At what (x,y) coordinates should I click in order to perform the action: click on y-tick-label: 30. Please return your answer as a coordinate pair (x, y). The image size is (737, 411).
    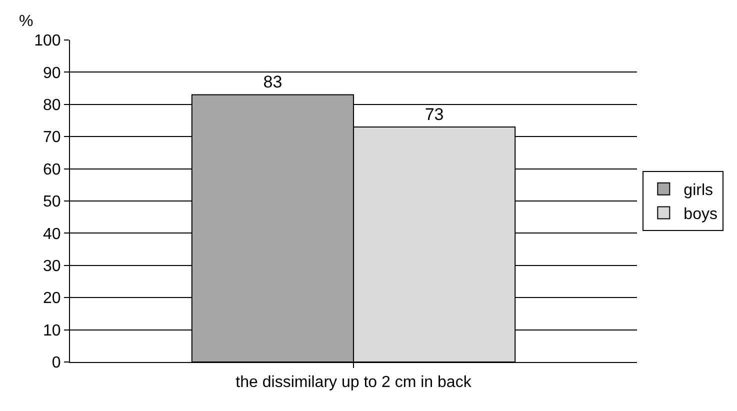
    Looking at the image, I should click on (52, 266).